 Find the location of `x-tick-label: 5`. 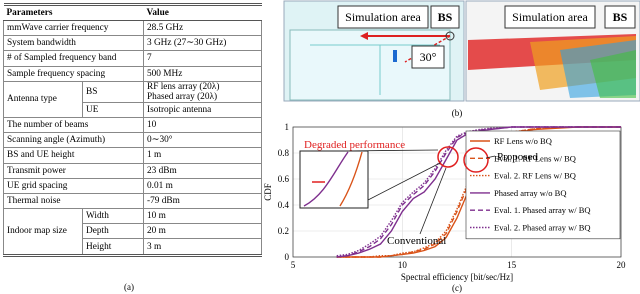

x-tick-label: 5 is located at coordinates (293, 265).